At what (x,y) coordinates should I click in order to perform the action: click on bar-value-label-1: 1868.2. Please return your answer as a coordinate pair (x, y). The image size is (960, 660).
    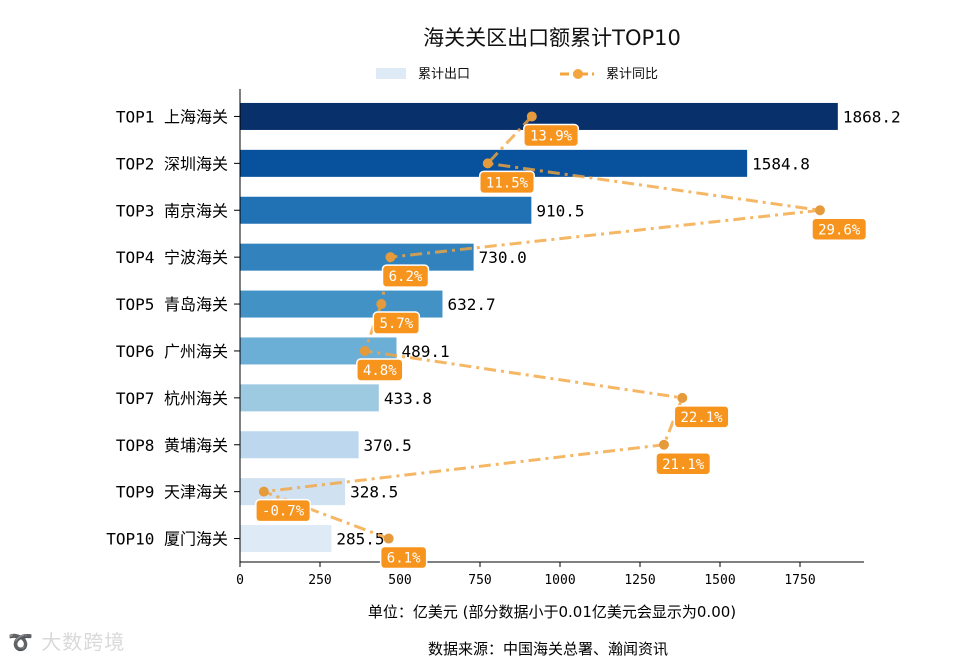
    Looking at the image, I should click on (872, 116).